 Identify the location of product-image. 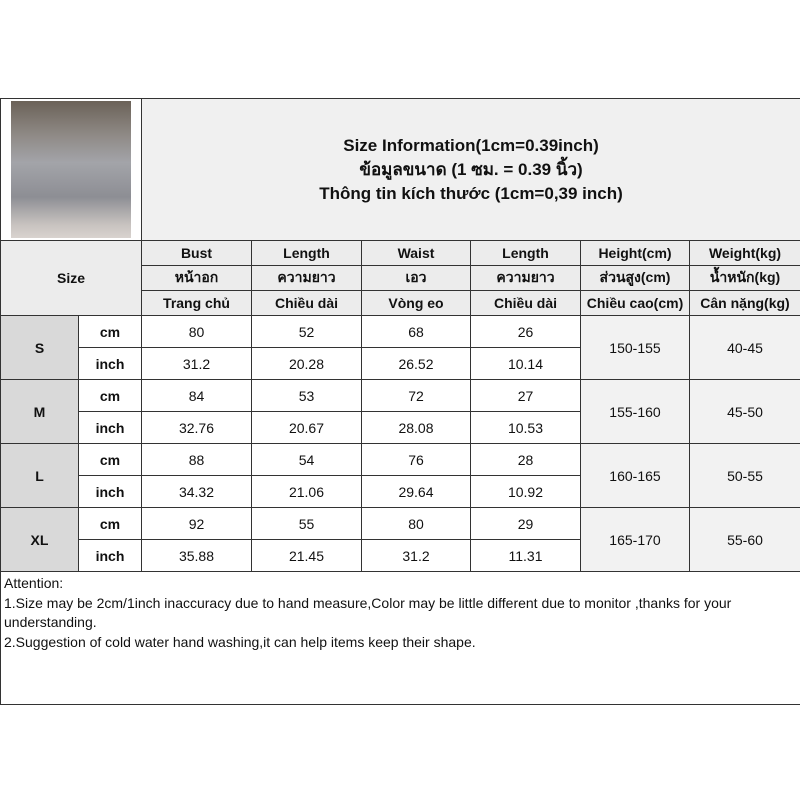
(71, 169).